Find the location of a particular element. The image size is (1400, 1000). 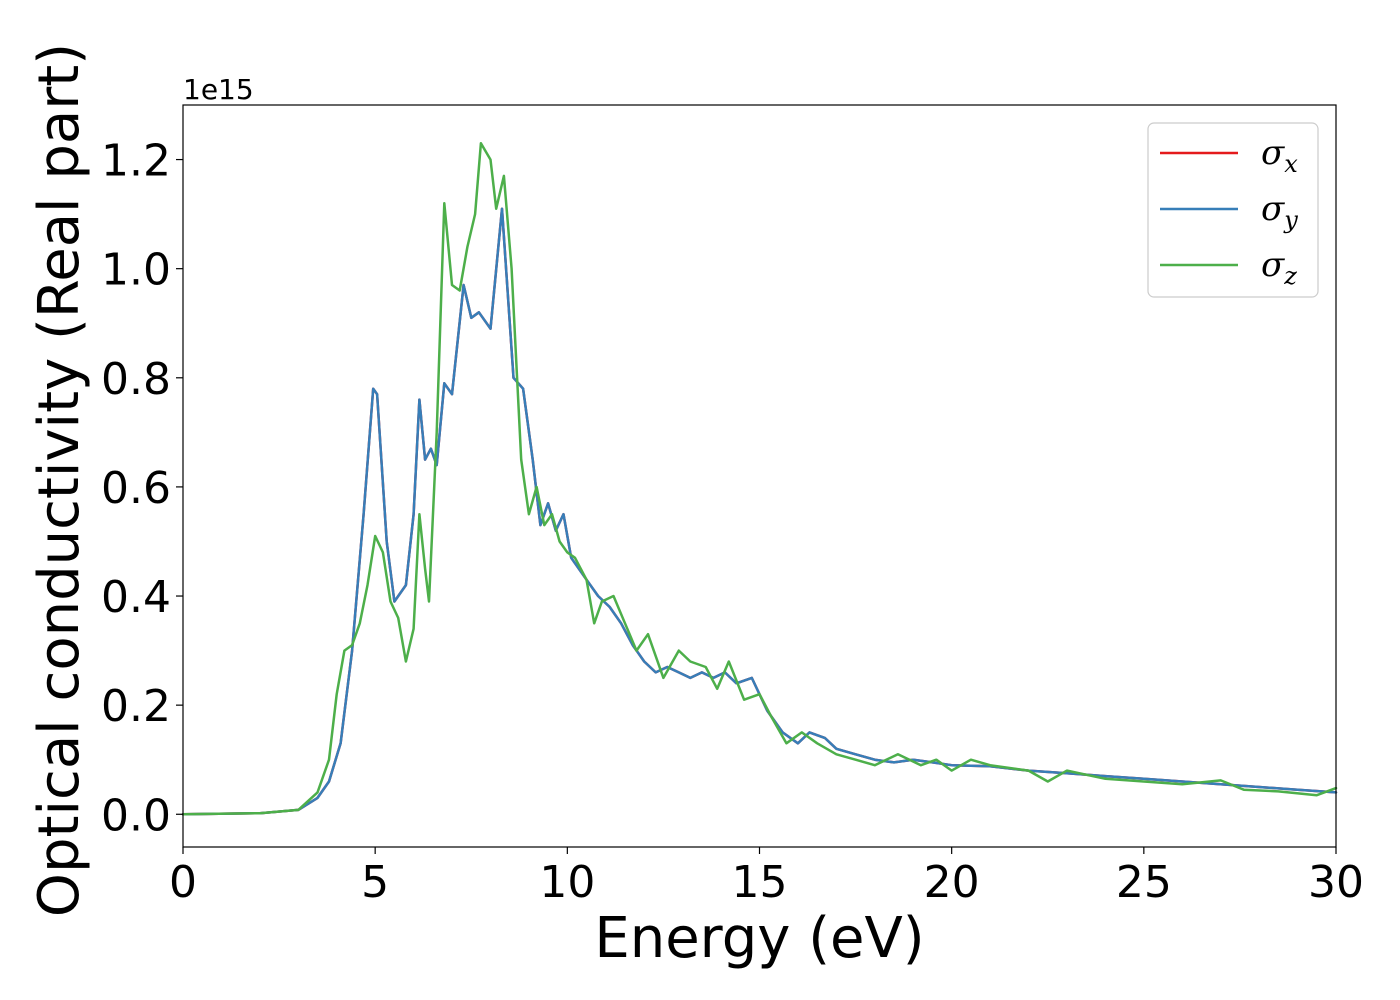

x-tick-label: 5 is located at coordinates (375, 882).